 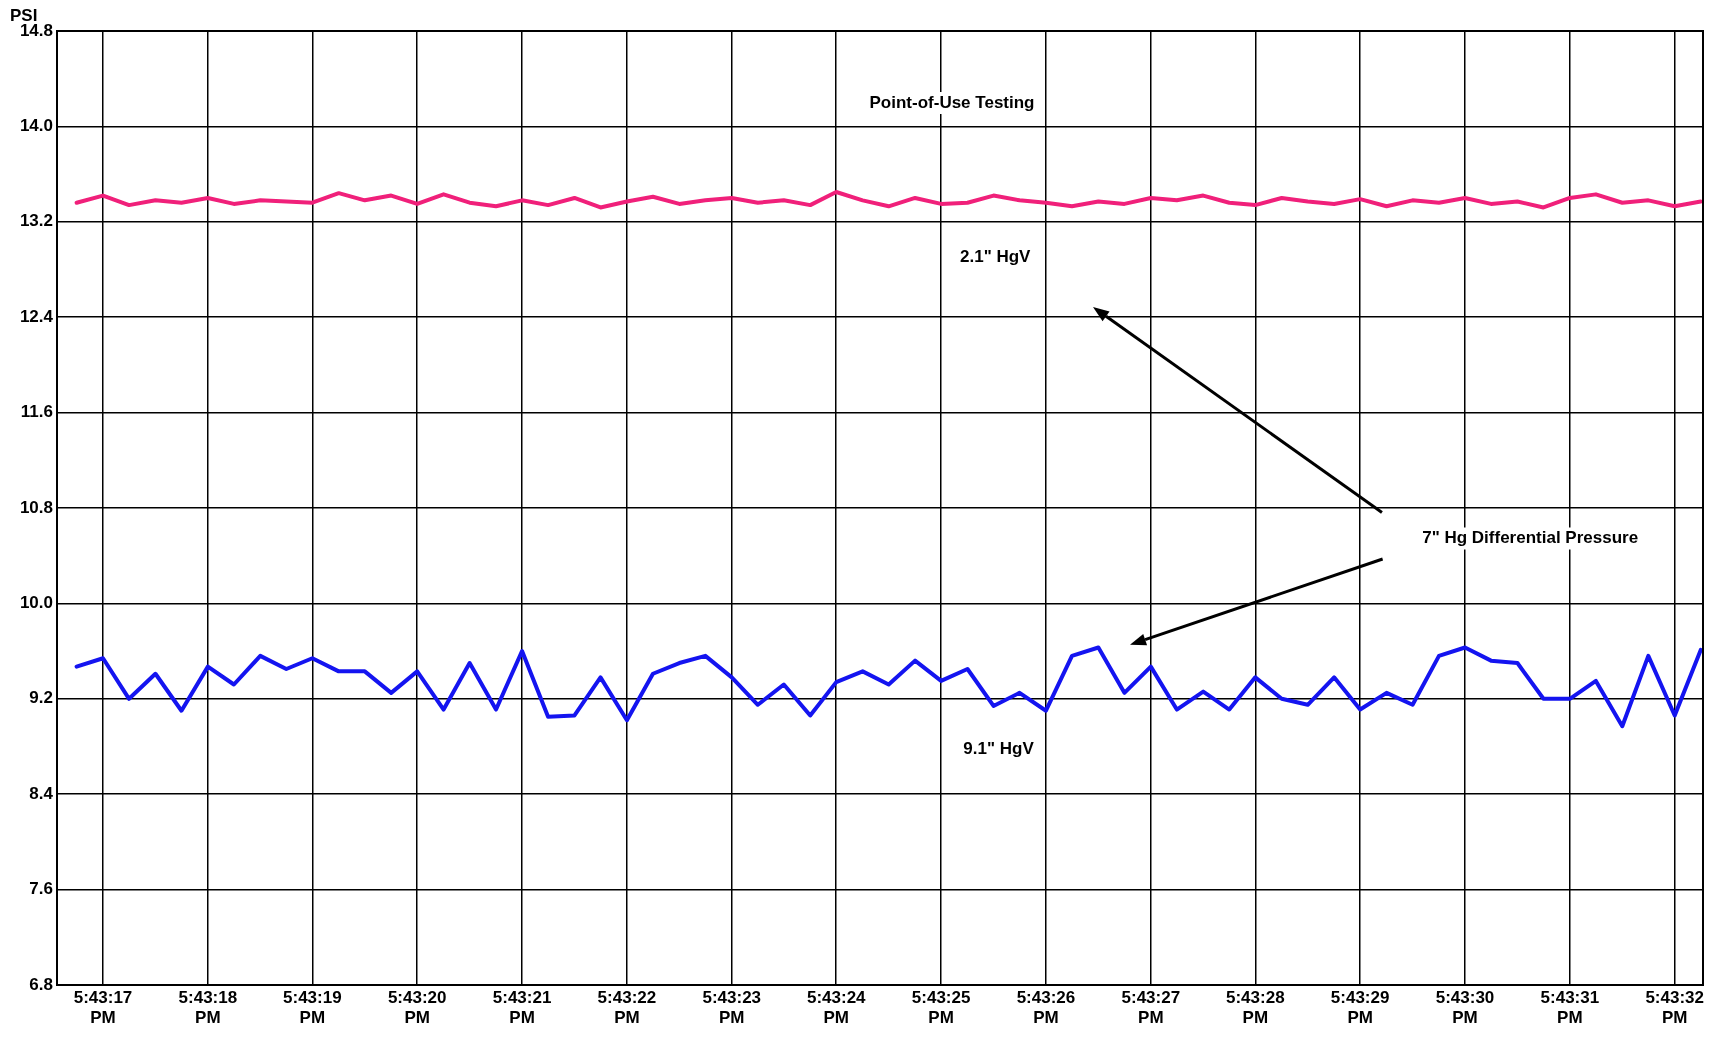 What do you see at coordinates (41, 984) in the screenshot?
I see `y-tick-label: 6.8` at bounding box center [41, 984].